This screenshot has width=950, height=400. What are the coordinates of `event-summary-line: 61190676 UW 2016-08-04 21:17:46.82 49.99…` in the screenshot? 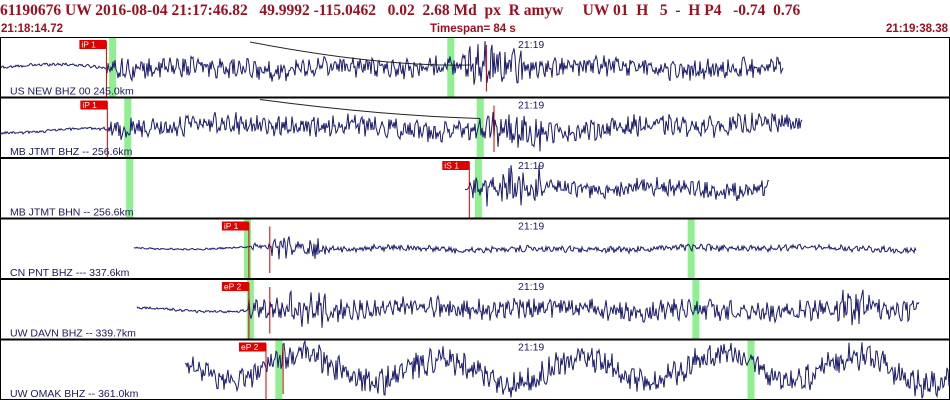 It's located at (400, 10).